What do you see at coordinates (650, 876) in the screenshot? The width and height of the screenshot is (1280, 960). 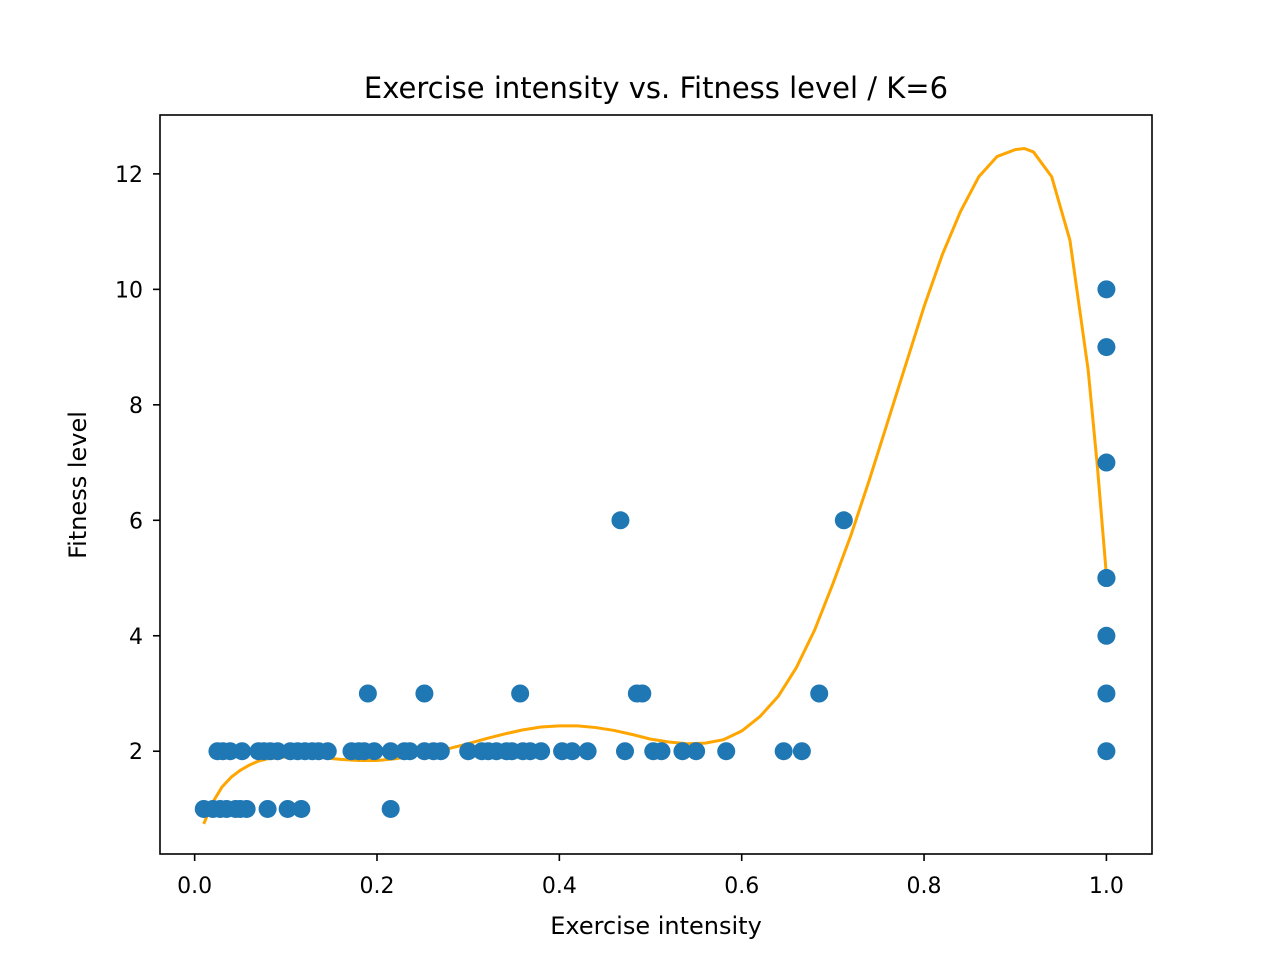 I see `x-axis-ticks: 0.0 0.2 0.4 0.6 0.8 1.0` at bounding box center [650, 876].